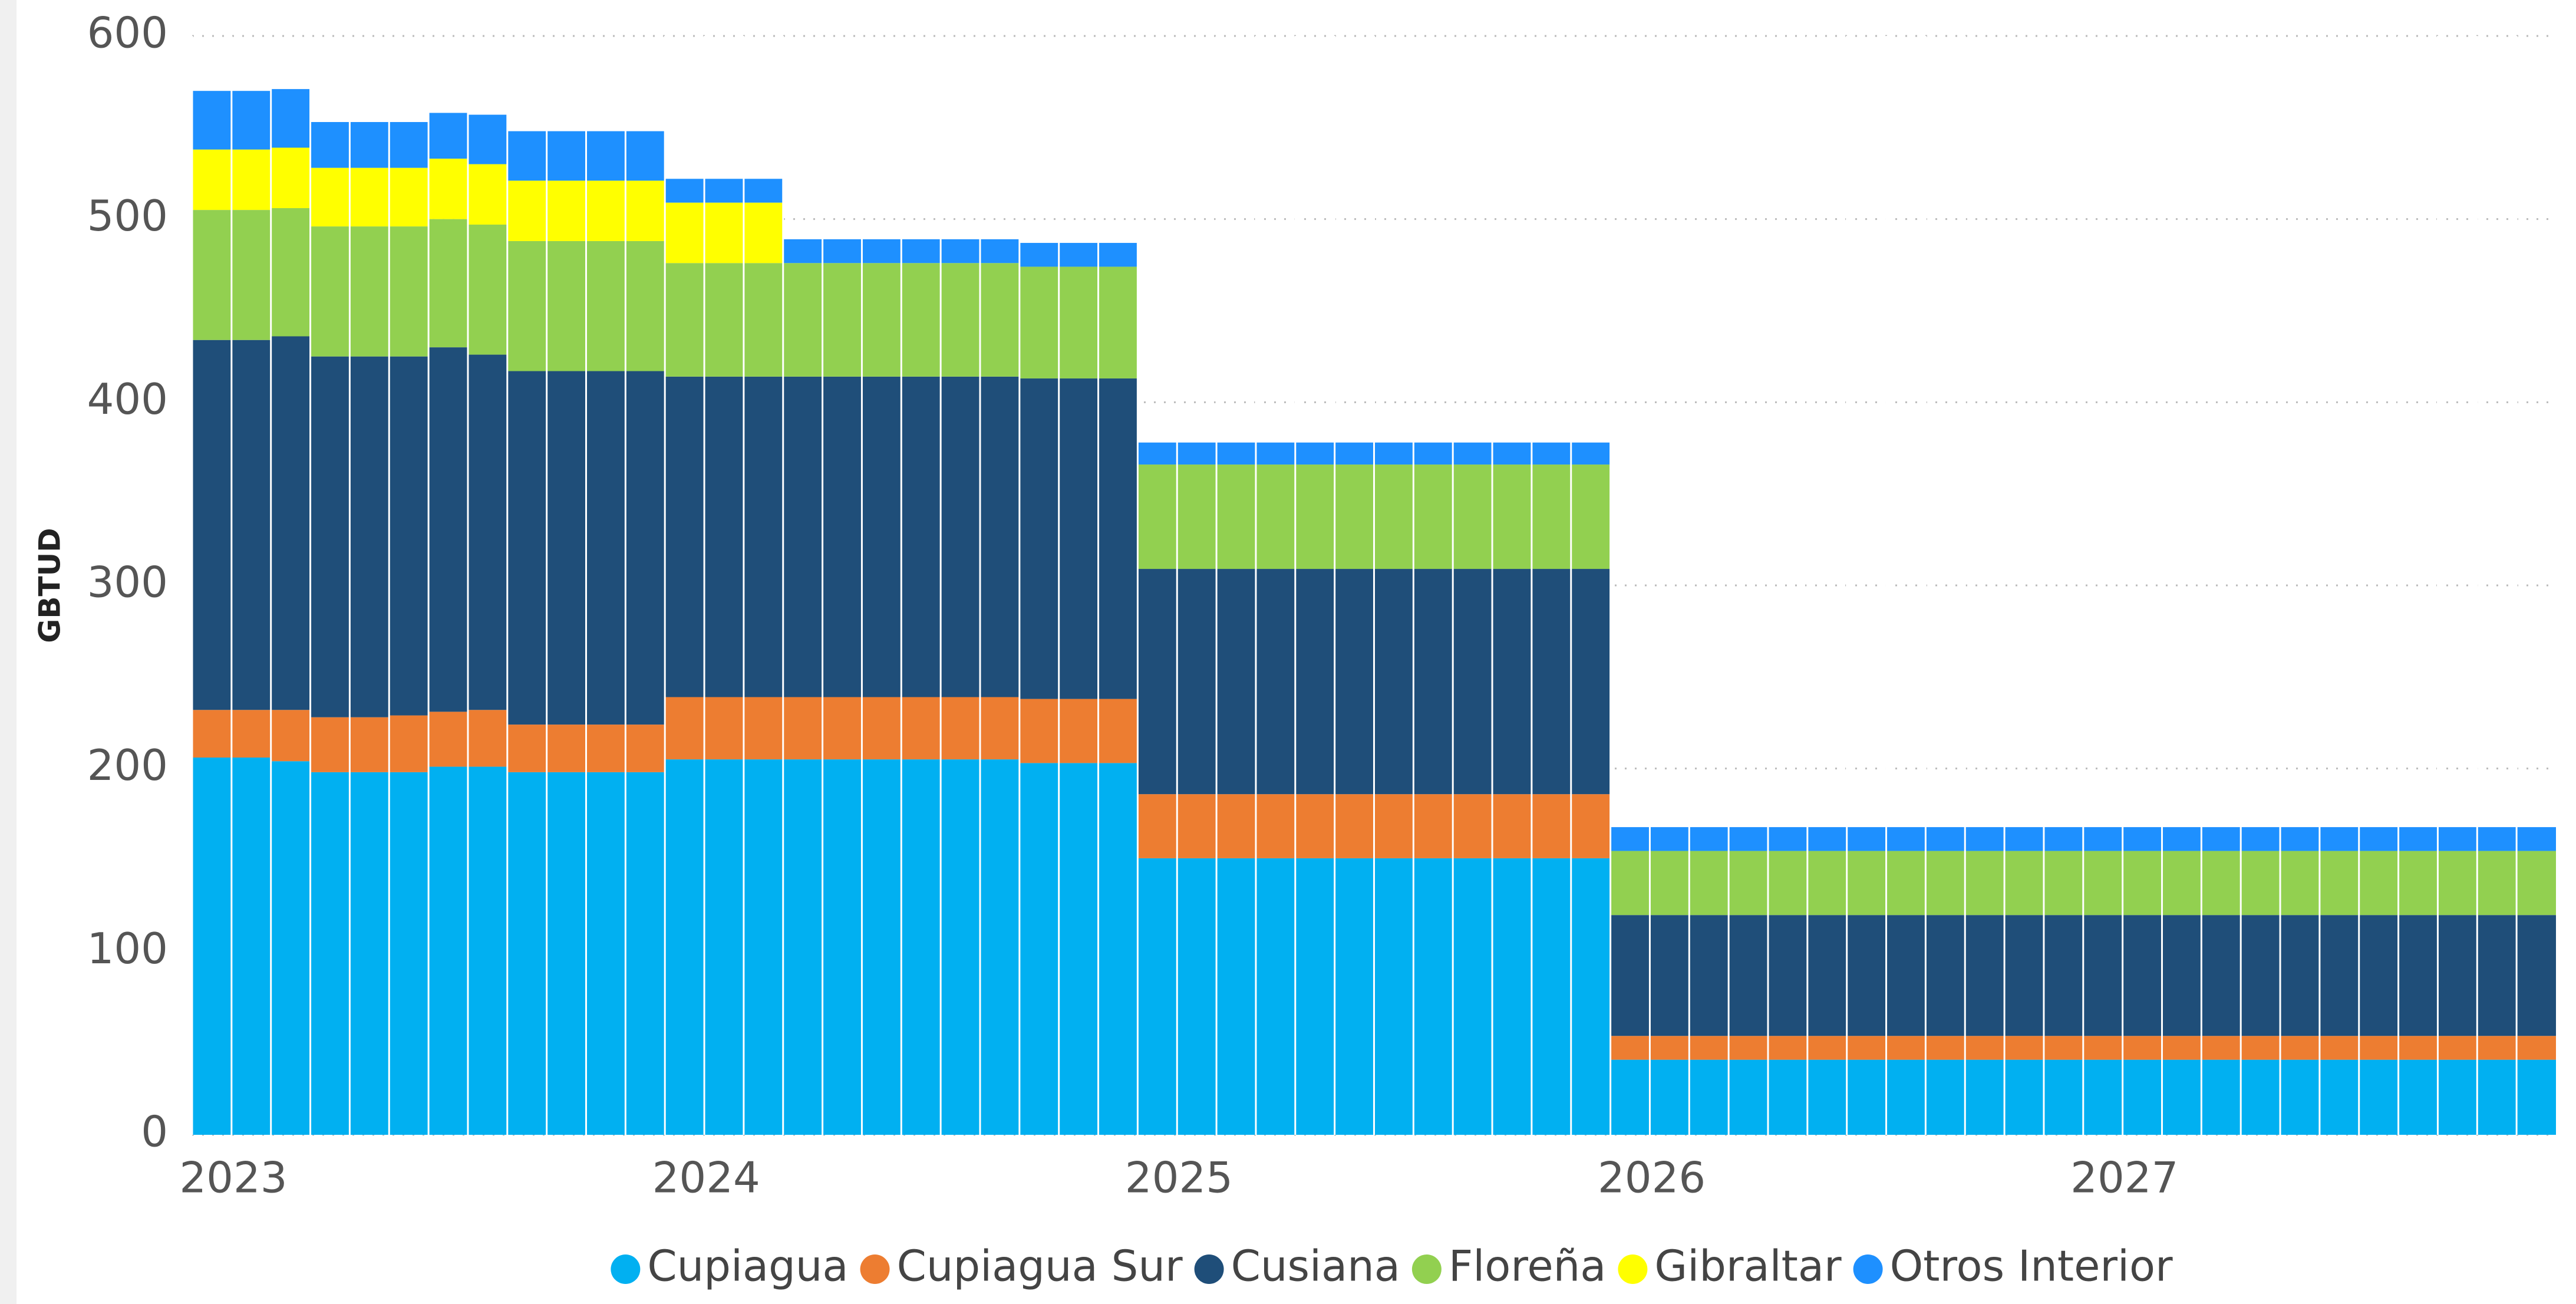 The height and width of the screenshot is (1304, 2576). What do you see at coordinates (50, 585) in the screenshot?
I see `y-axis-title: GBTUD` at bounding box center [50, 585].